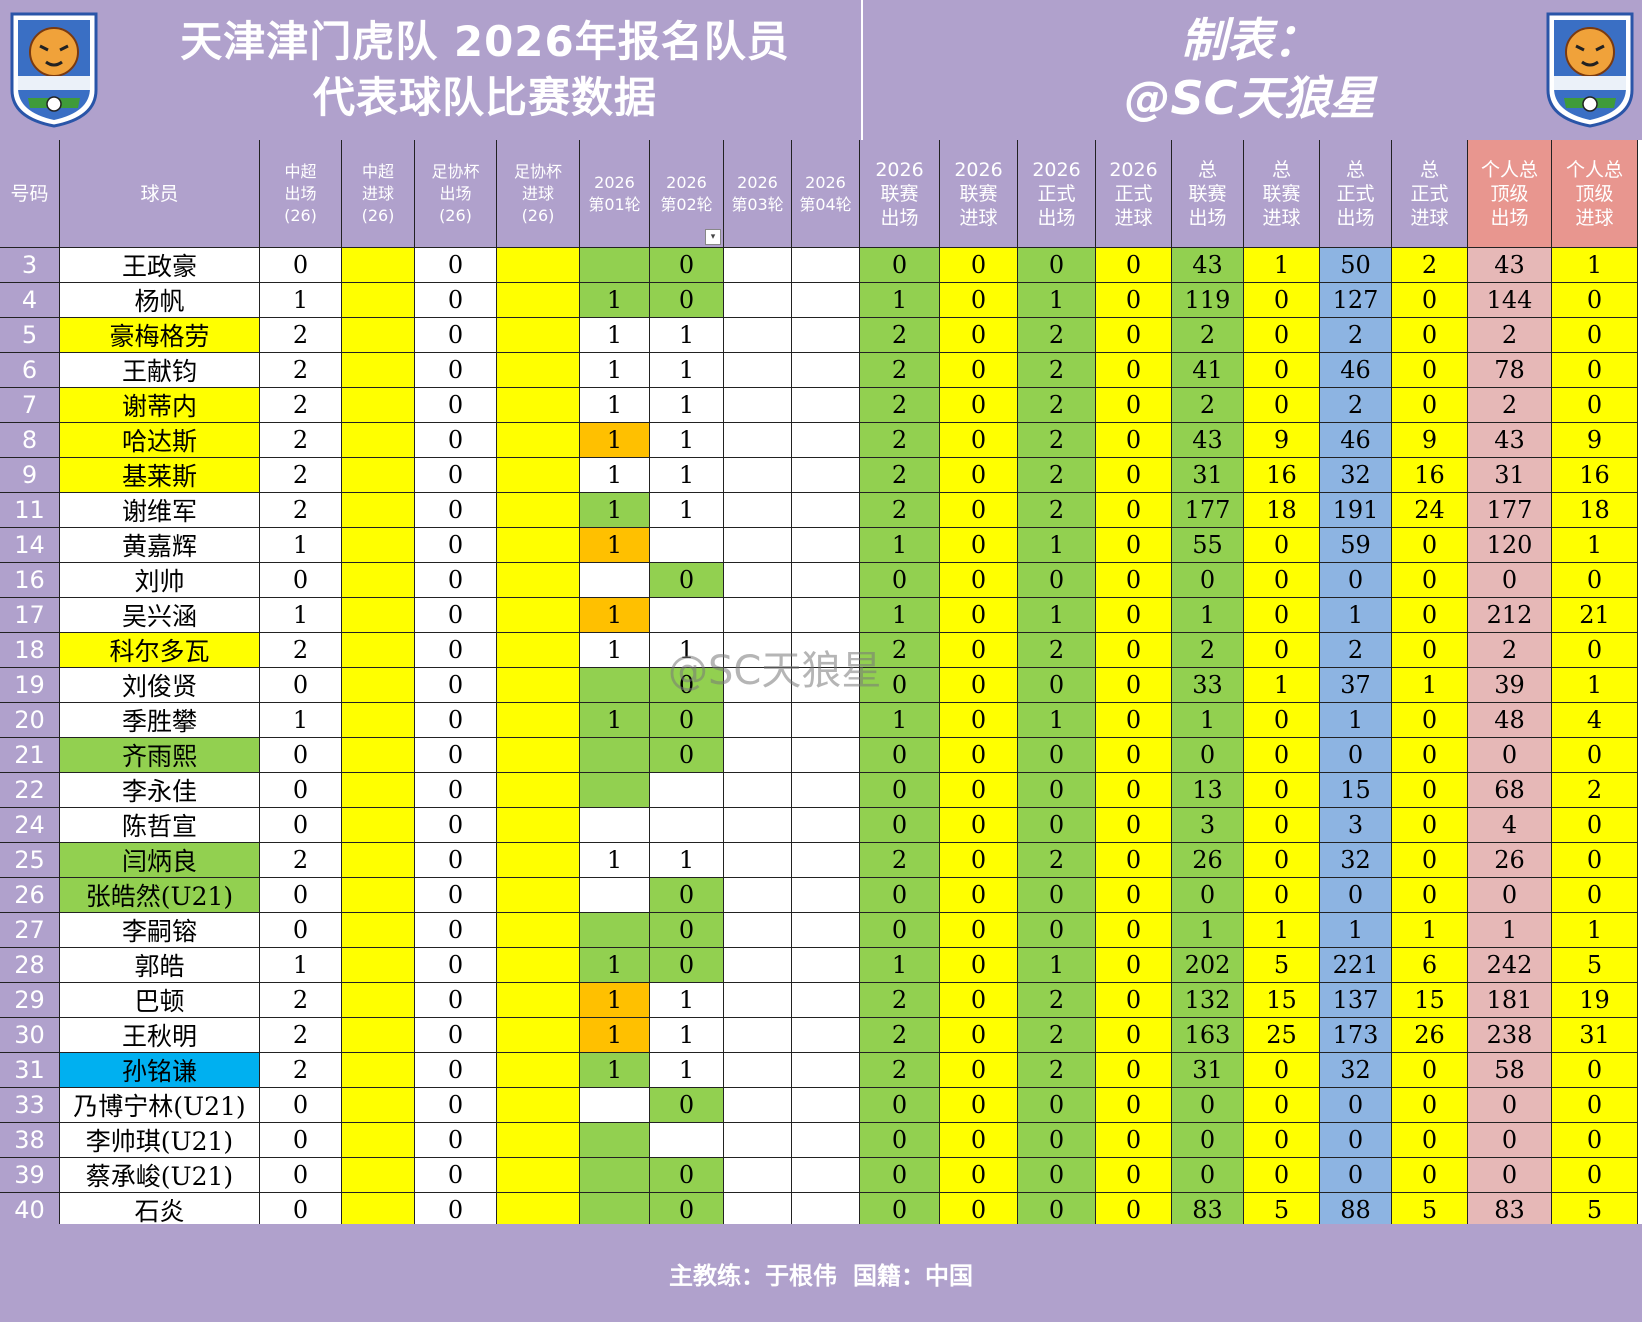  What do you see at coordinates (1282, 510) in the screenshot?
I see `stat-cell: 18` at bounding box center [1282, 510].